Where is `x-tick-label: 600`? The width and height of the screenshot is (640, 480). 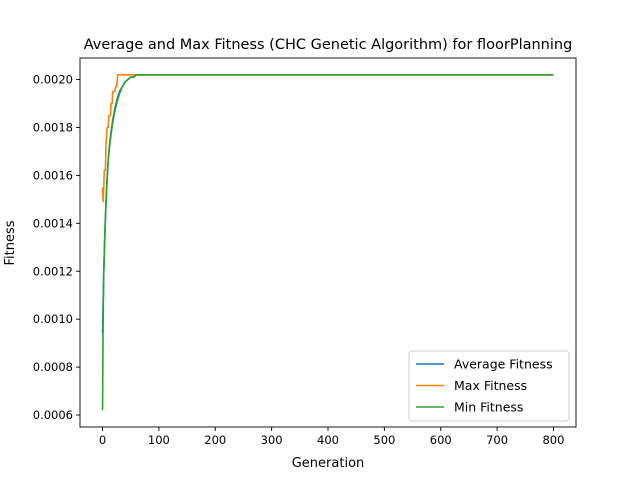
x-tick-label: 600 is located at coordinates (441, 440).